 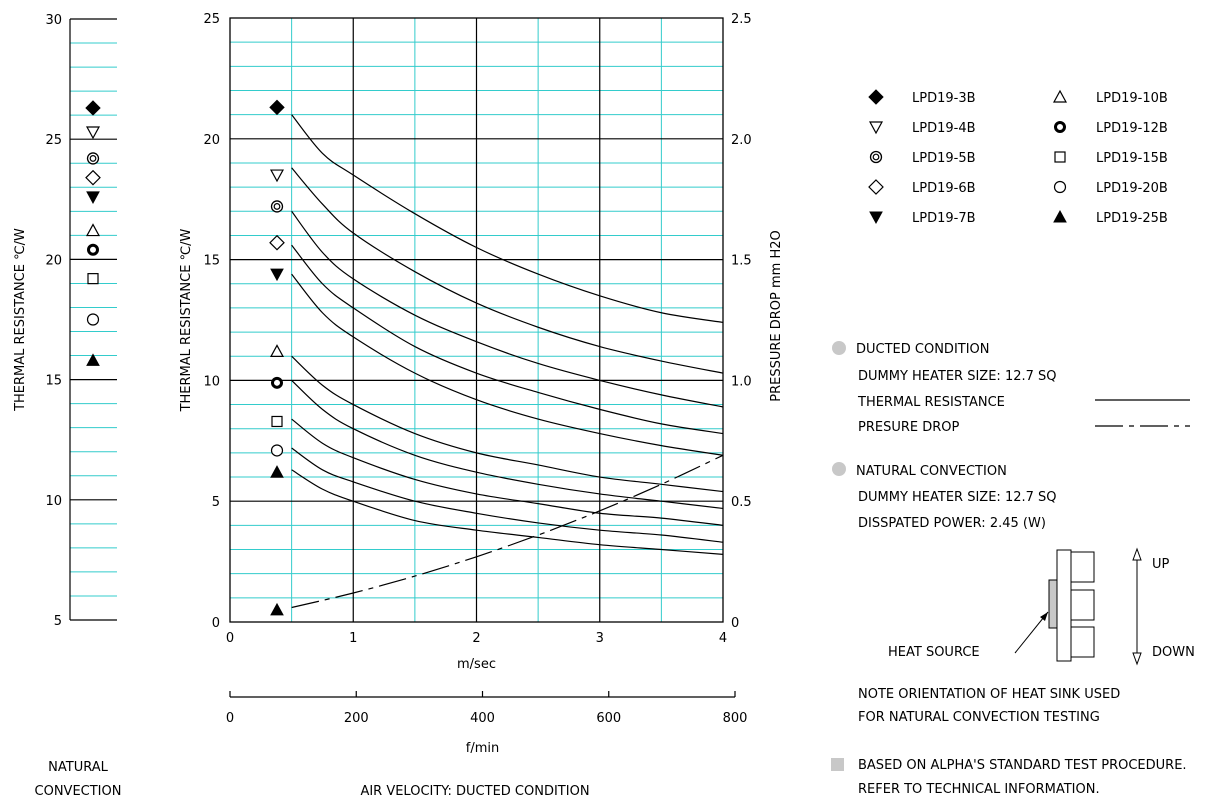 I want to click on orientation-note-1: NOTE ORIENTATION OF HEAT SINK USED, so click(x=989, y=694).